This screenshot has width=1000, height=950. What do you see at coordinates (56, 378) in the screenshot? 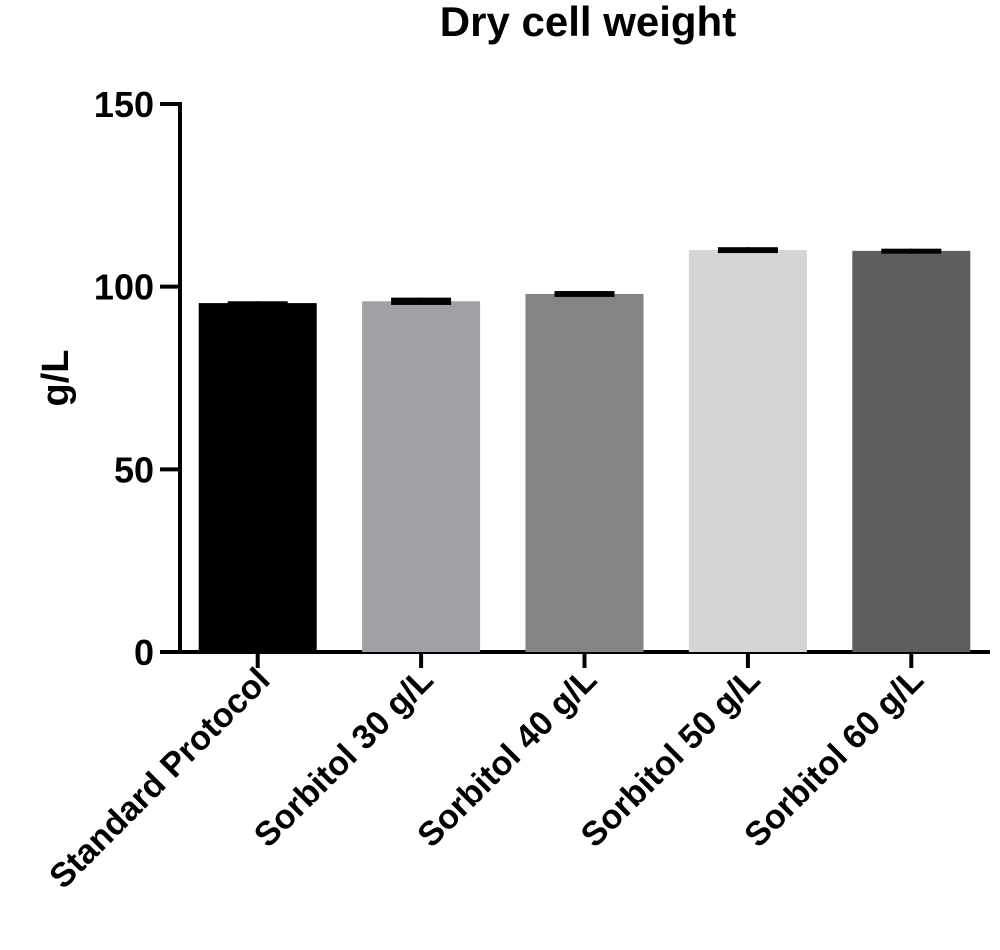
I see `y-axis-label: g/L` at bounding box center [56, 378].